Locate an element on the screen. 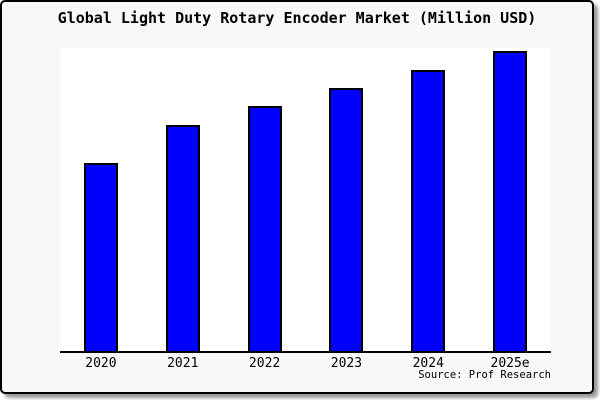  x-tick-label-2024: 2024 is located at coordinates (428, 363).